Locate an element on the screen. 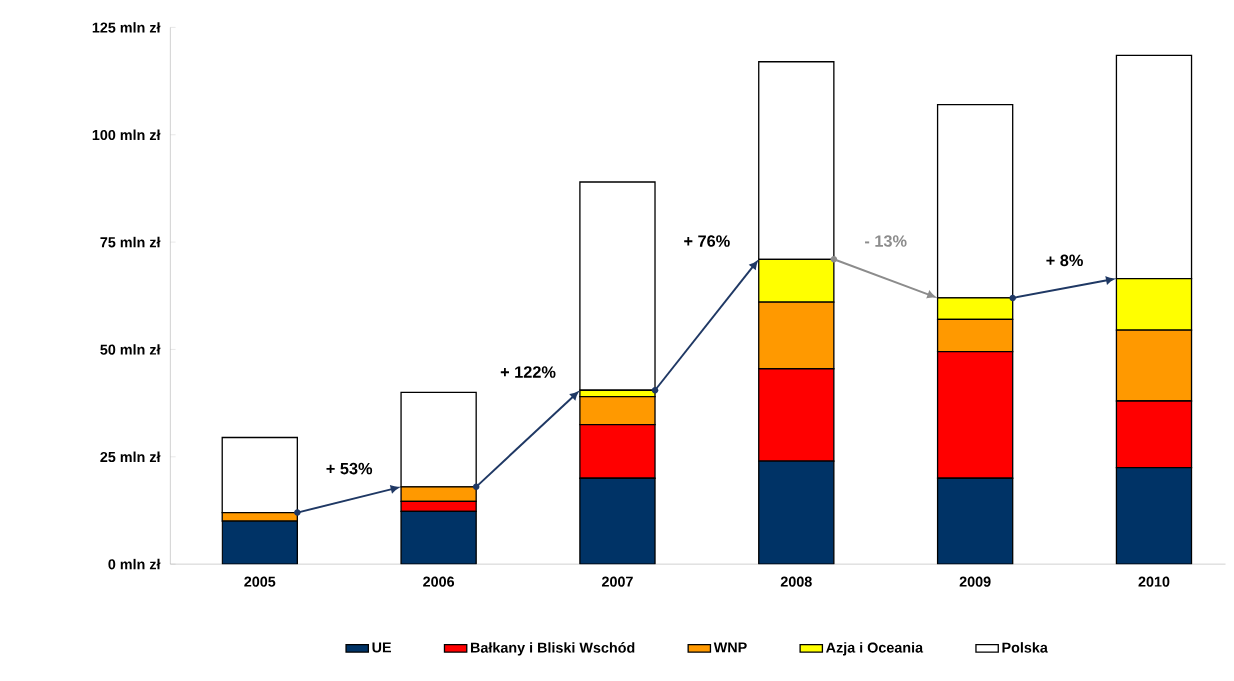  x-tick-label: 2006 is located at coordinates (439, 581).